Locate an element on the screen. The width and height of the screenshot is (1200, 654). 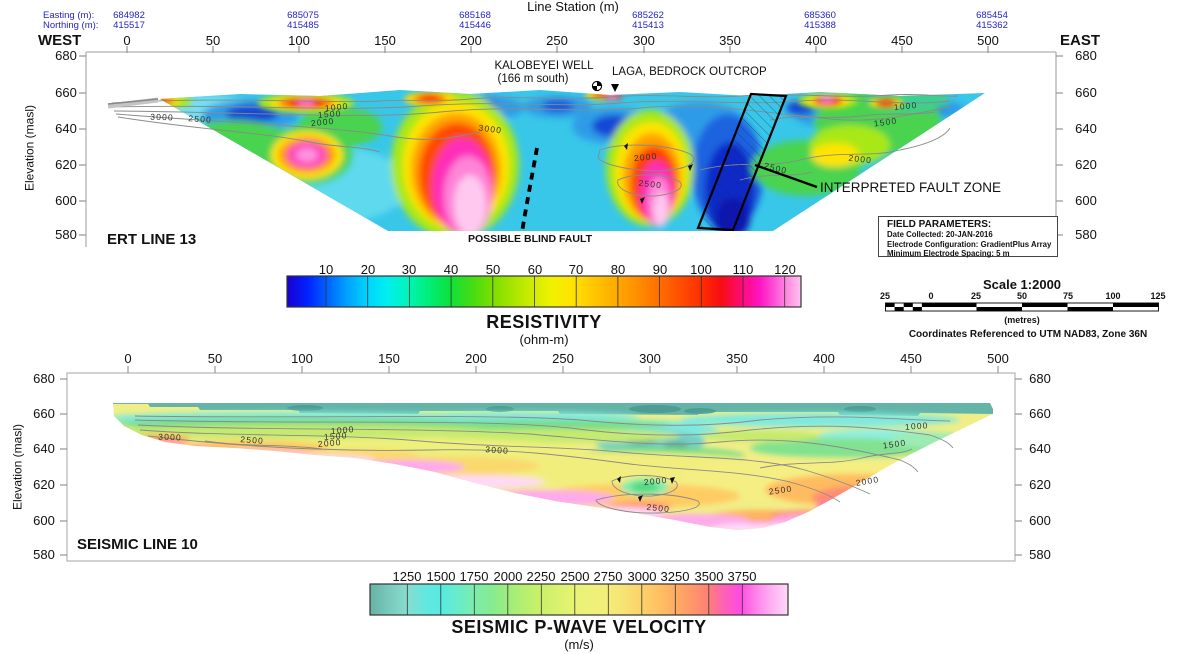
station-northing: 415517 is located at coordinates (129, 25).